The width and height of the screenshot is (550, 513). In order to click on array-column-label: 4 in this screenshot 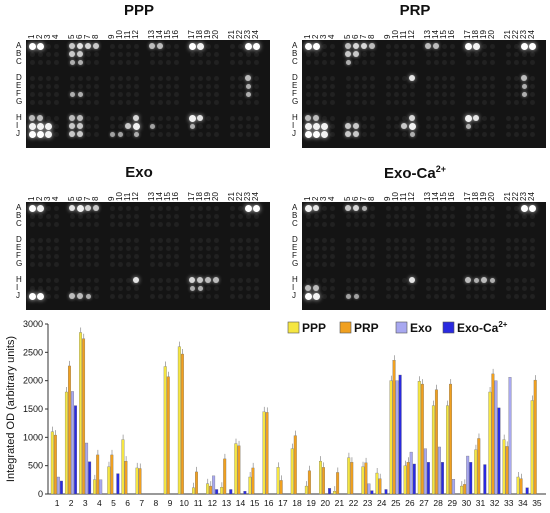, I will do `click(331, 198)`.